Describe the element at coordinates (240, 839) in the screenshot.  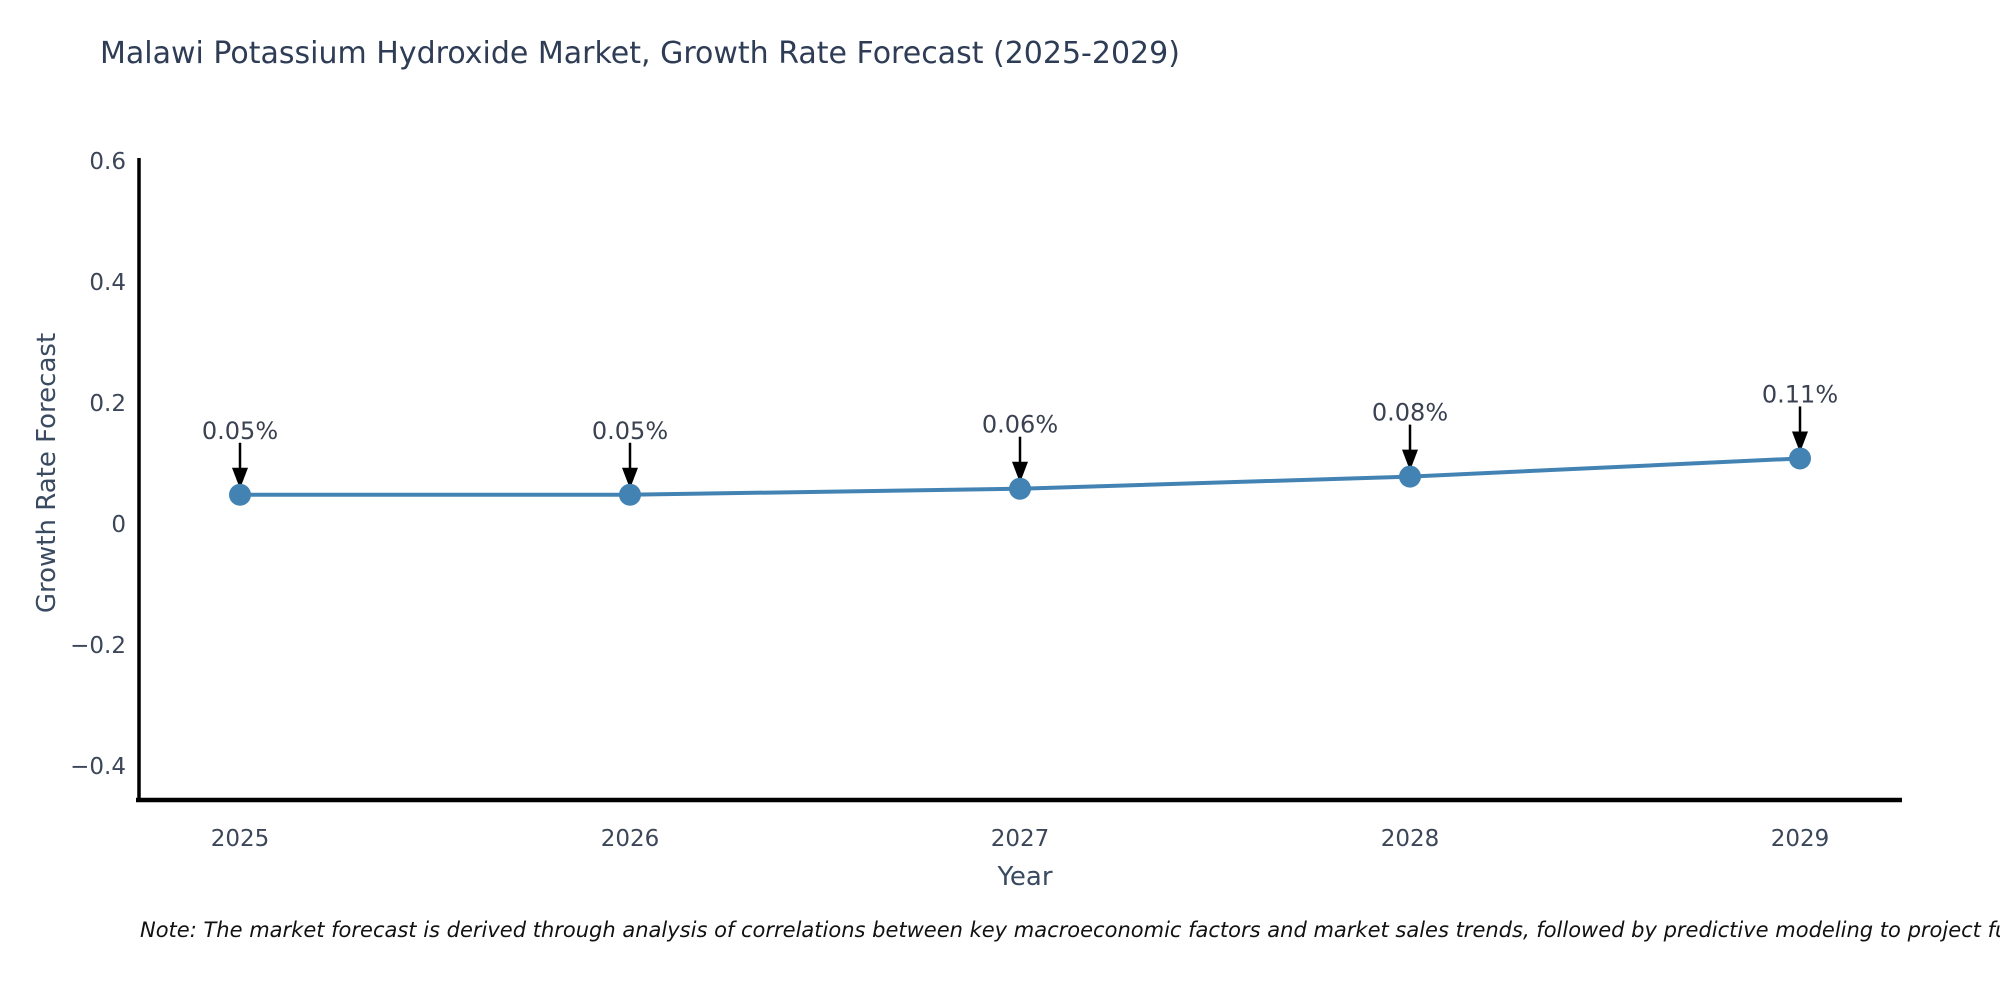
I see `x-tick-label: 2025` at that location.